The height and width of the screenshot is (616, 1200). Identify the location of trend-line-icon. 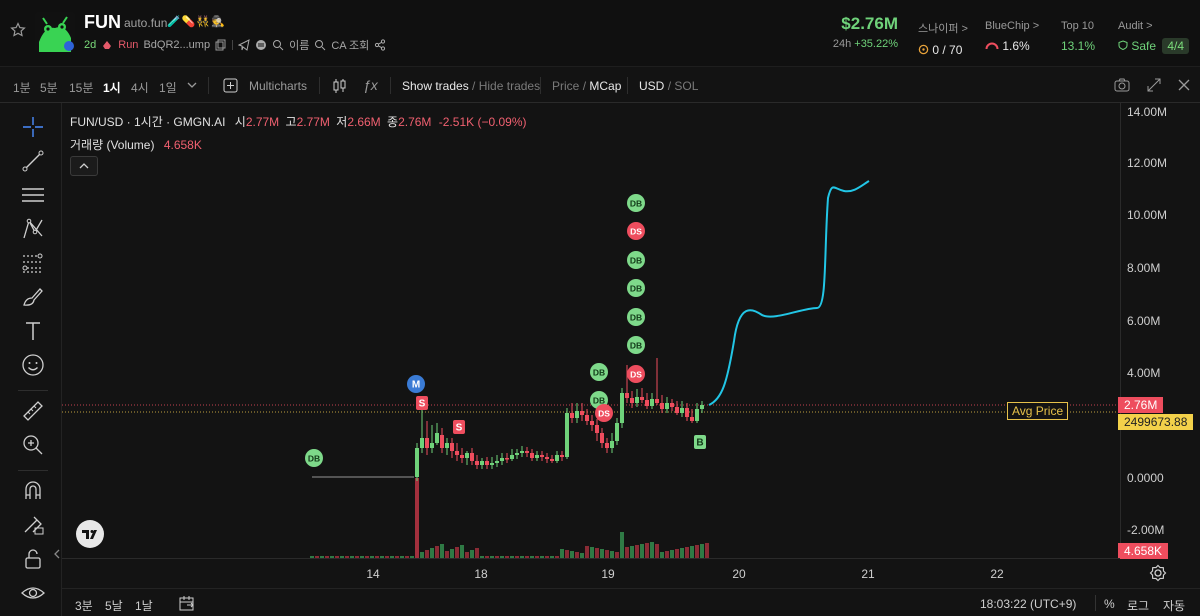
(33, 161).